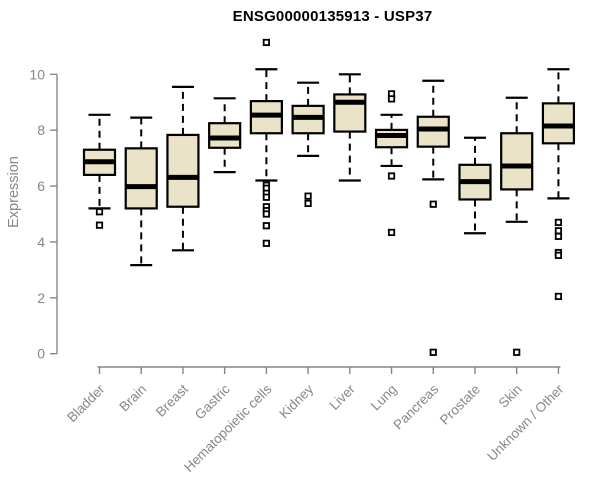 The height and width of the screenshot is (500, 600). Describe the element at coordinates (384, 398) in the screenshot. I see `x-tick-label-lung: Lung` at that location.